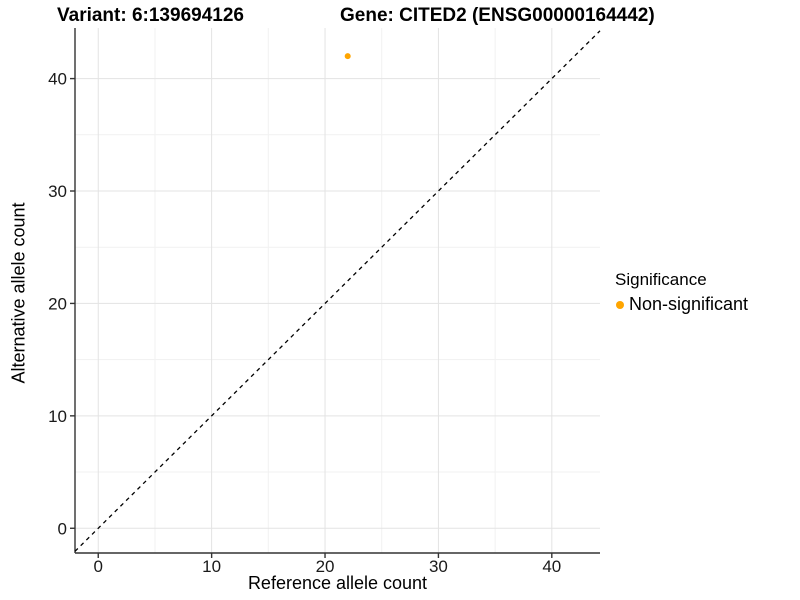  Describe the element at coordinates (325, 566) in the screenshot. I see `x-tick-label: 20` at that location.